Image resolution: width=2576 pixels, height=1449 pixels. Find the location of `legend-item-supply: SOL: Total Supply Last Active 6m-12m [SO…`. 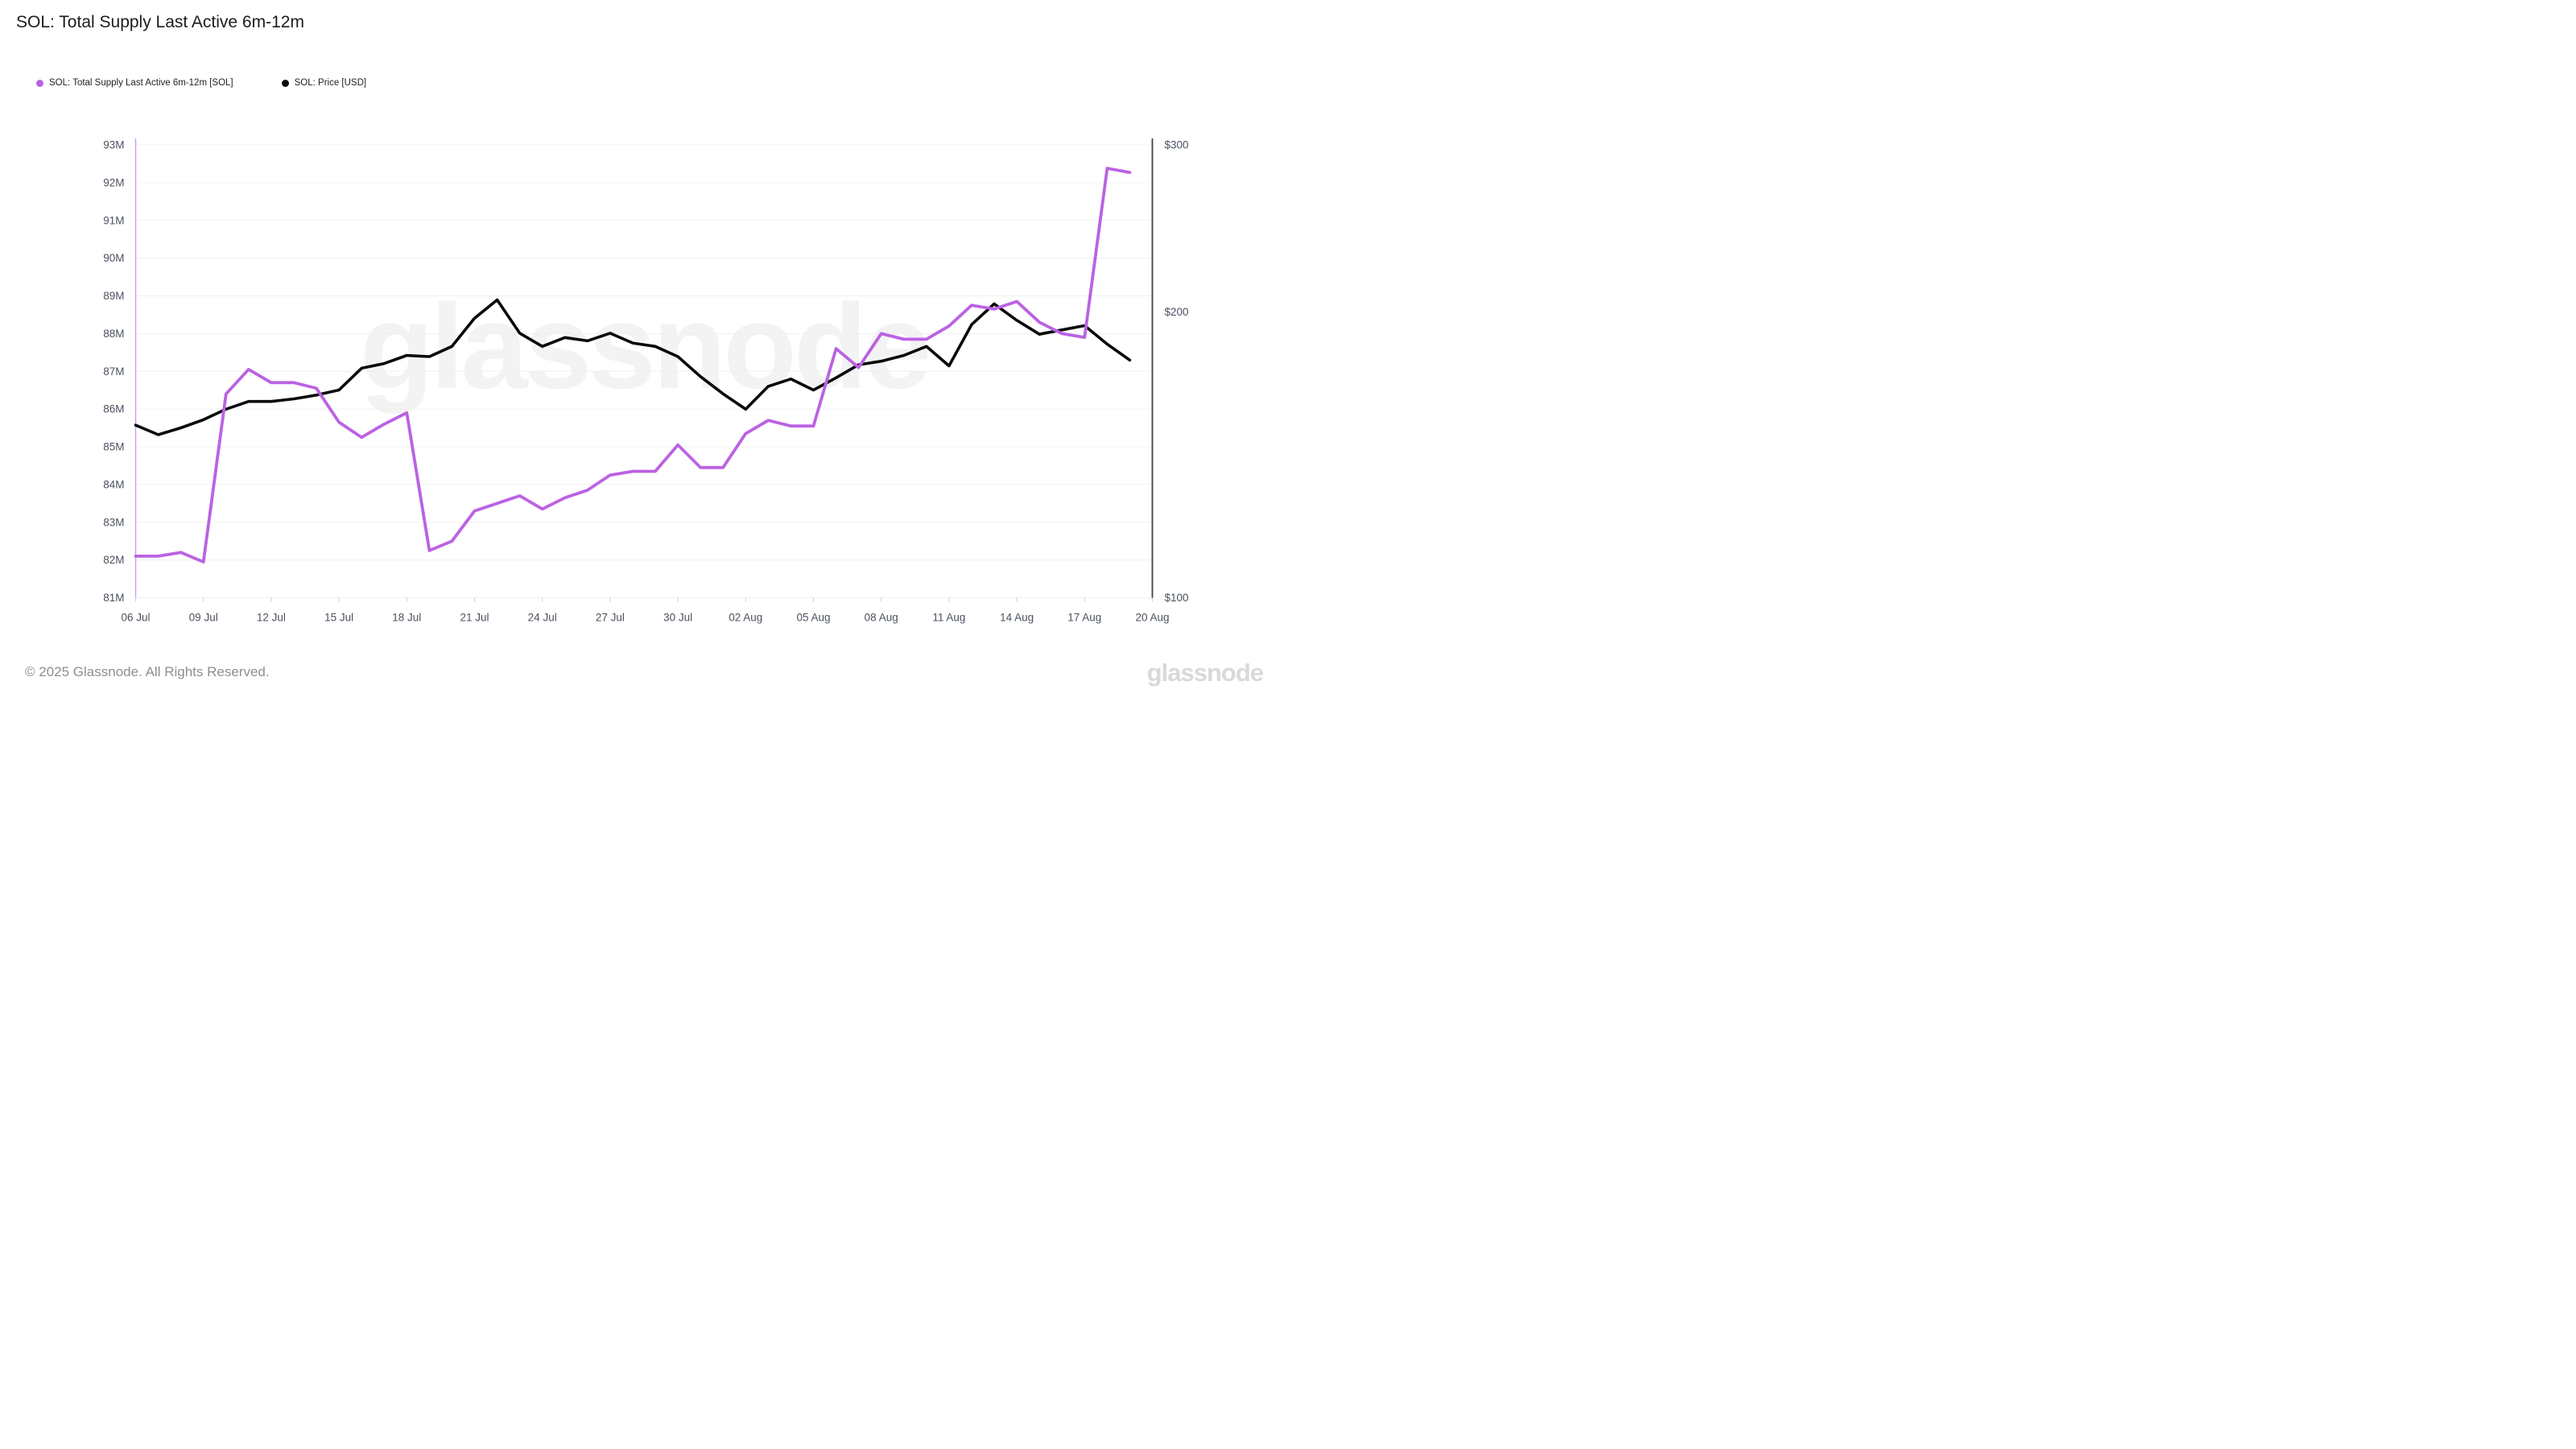

legend-item-supply: SOL: Total Supply Last Active 6m-12m [SO… is located at coordinates (134, 83).